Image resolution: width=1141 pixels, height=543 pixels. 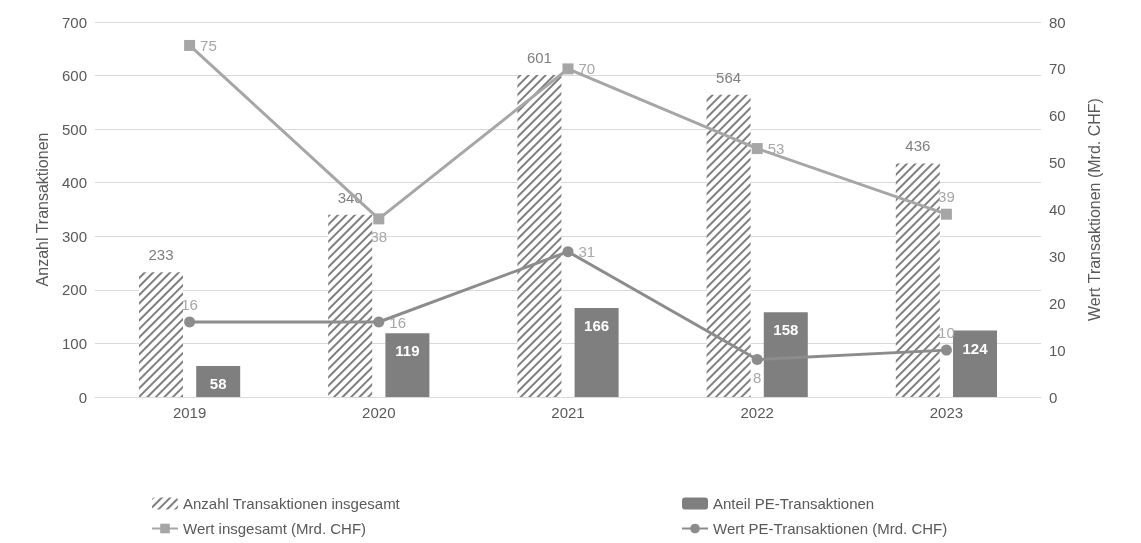 I want to click on y-tick-label: 700, so click(x=74, y=22).